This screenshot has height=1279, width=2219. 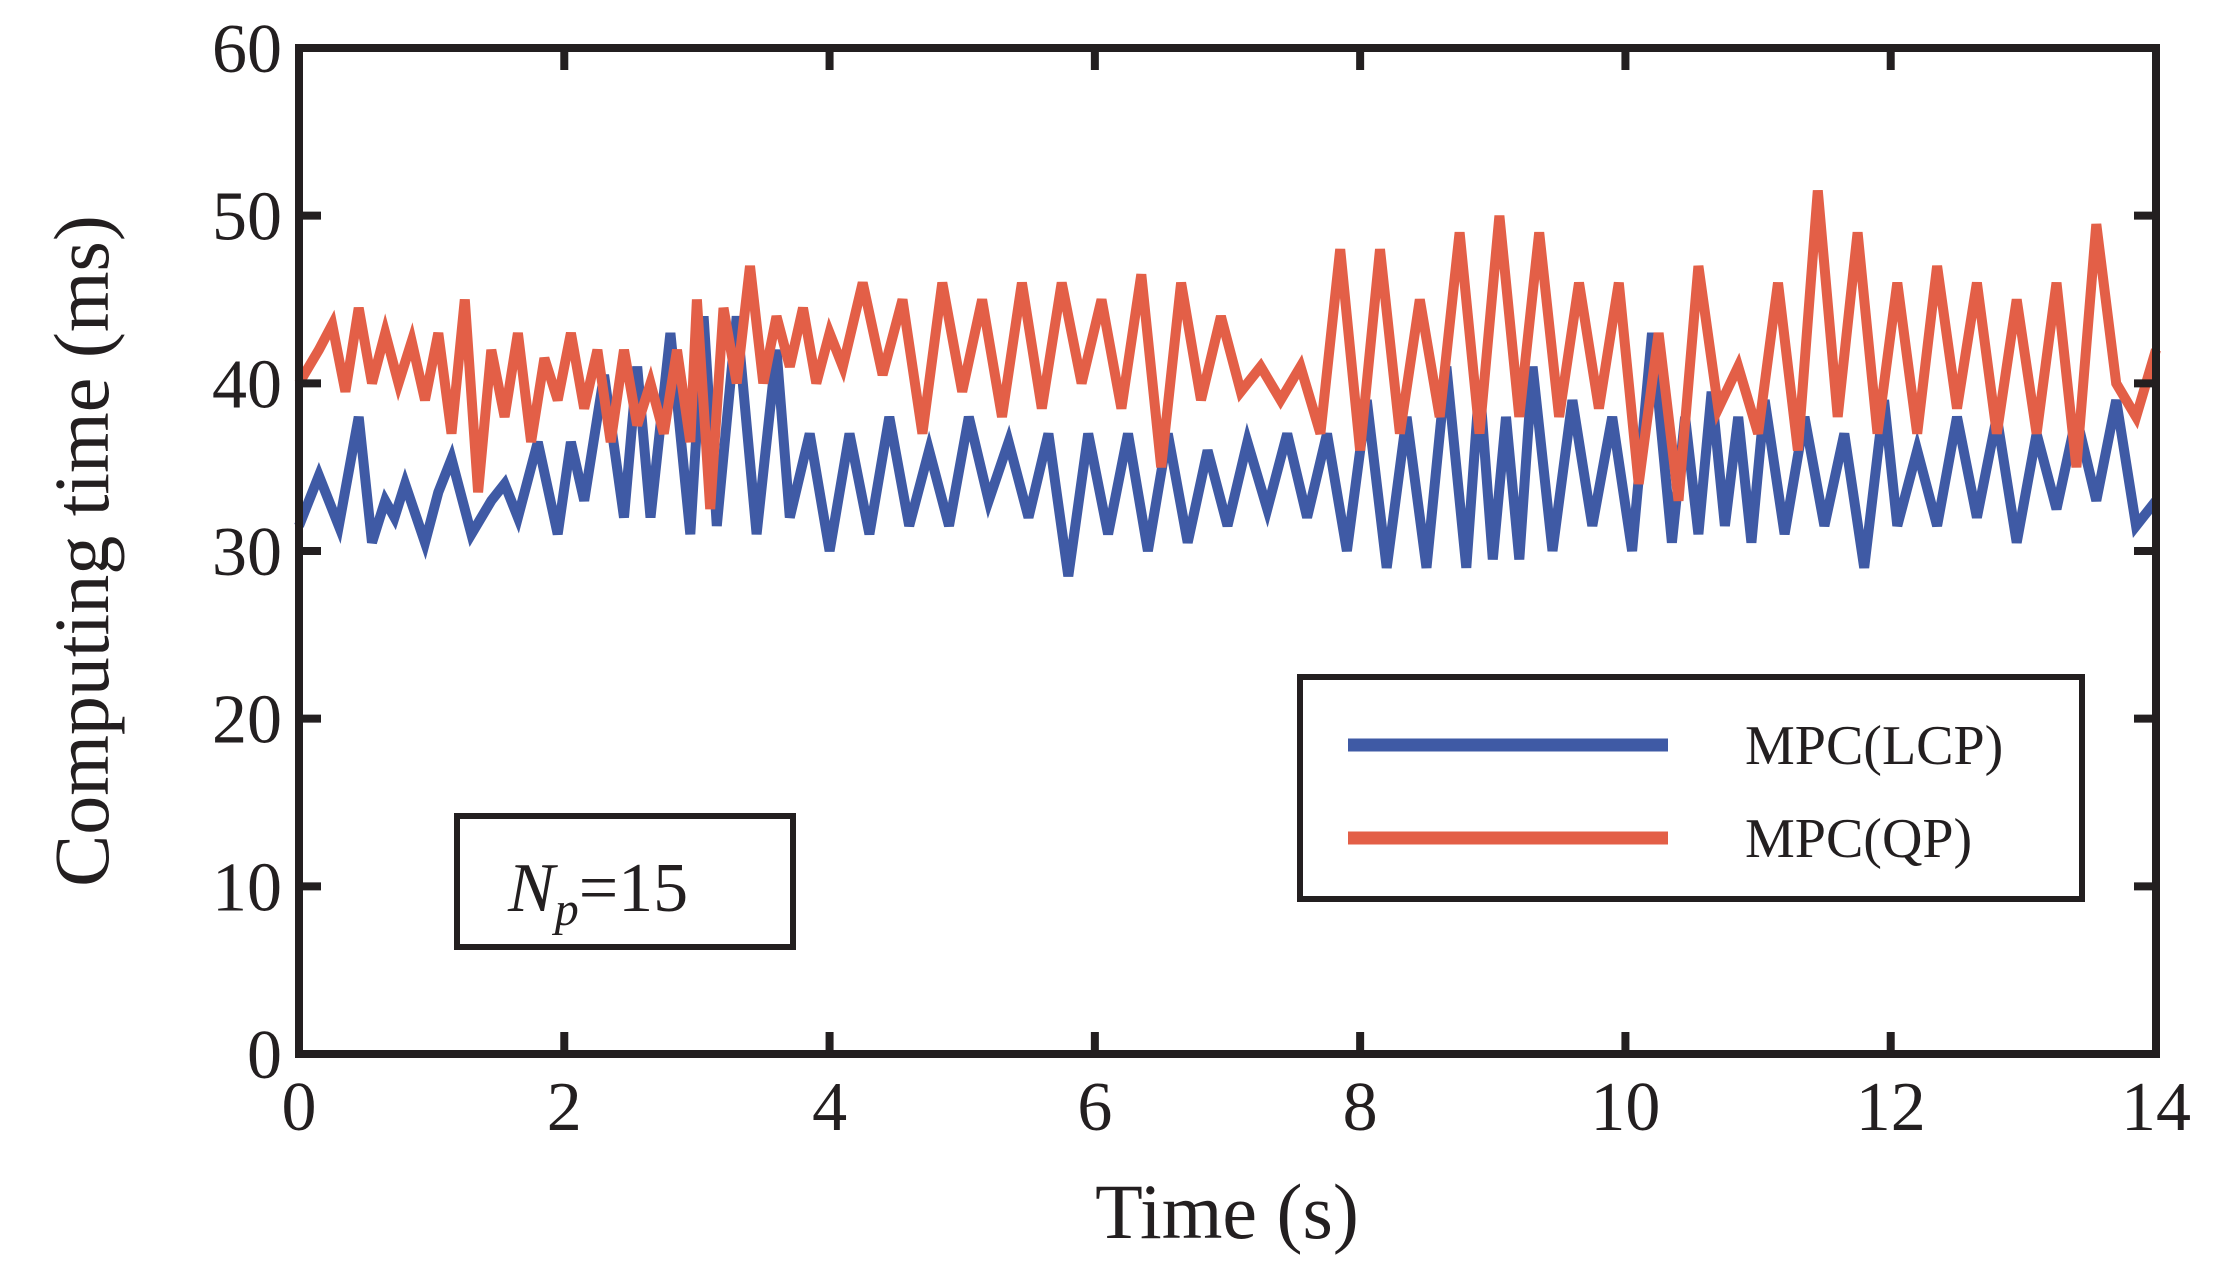 I want to click on legend-box, so click(x=1691, y=788).